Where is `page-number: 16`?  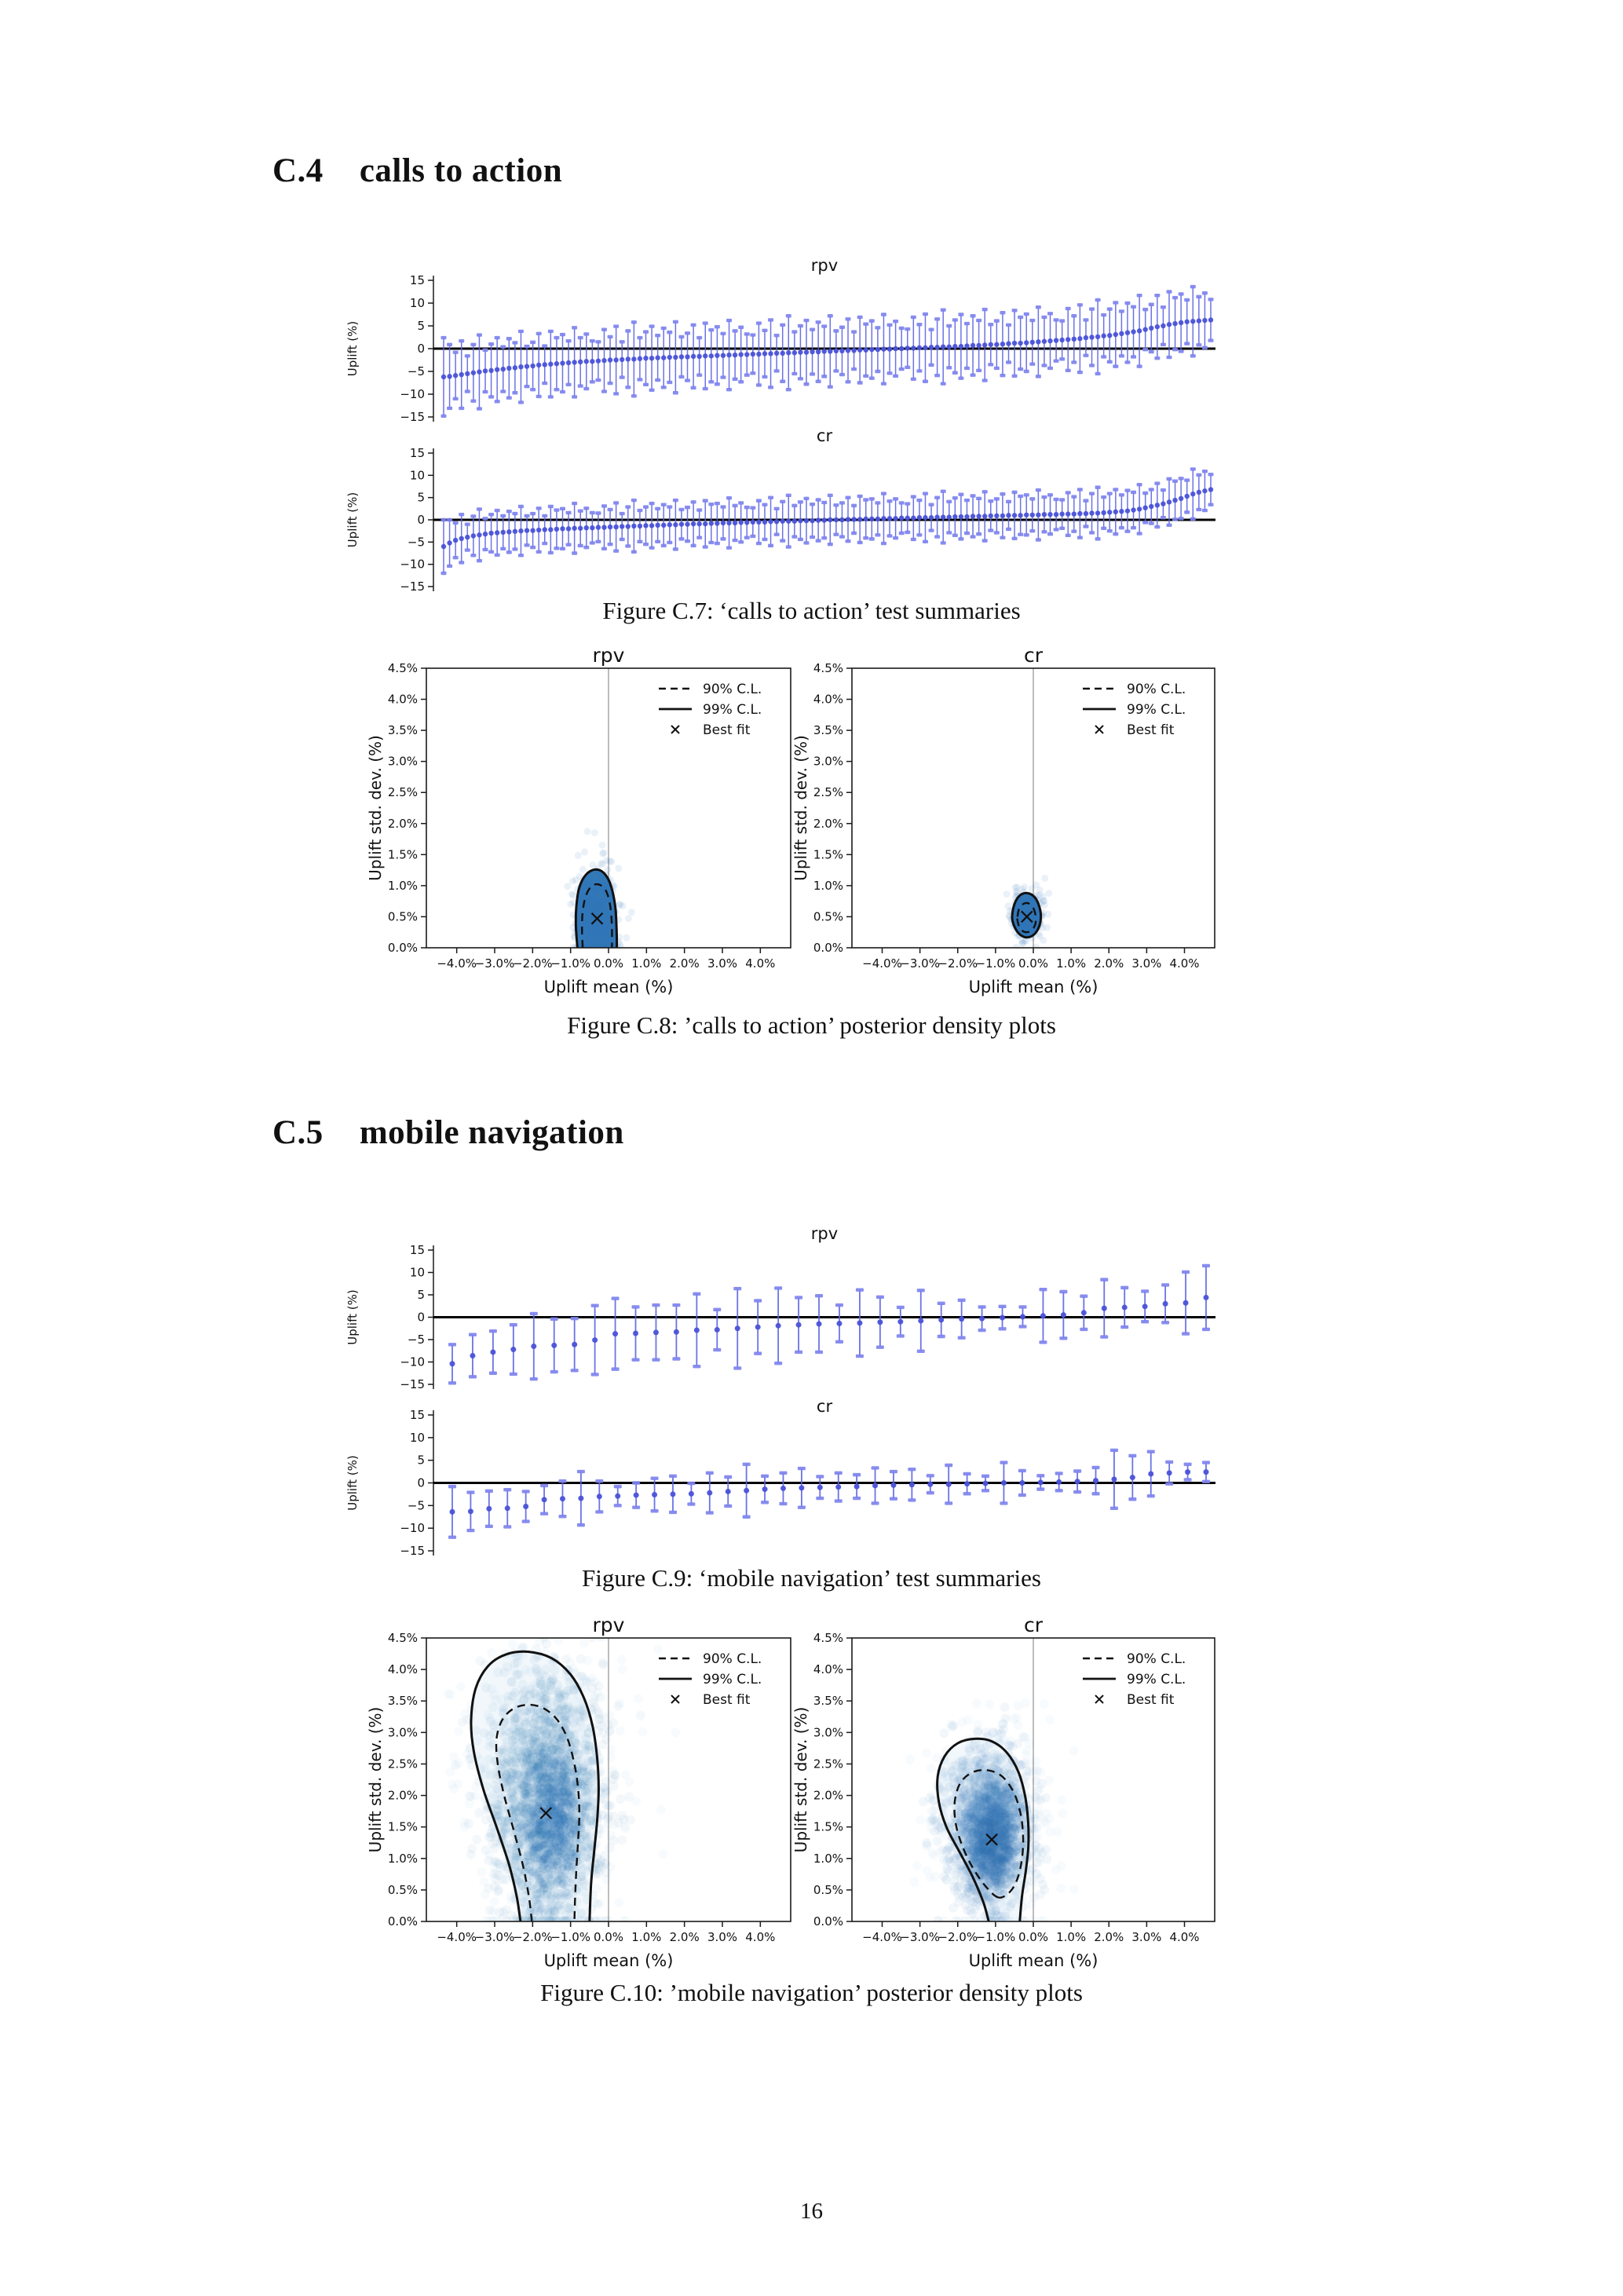 page-number: 16 is located at coordinates (811, 2211).